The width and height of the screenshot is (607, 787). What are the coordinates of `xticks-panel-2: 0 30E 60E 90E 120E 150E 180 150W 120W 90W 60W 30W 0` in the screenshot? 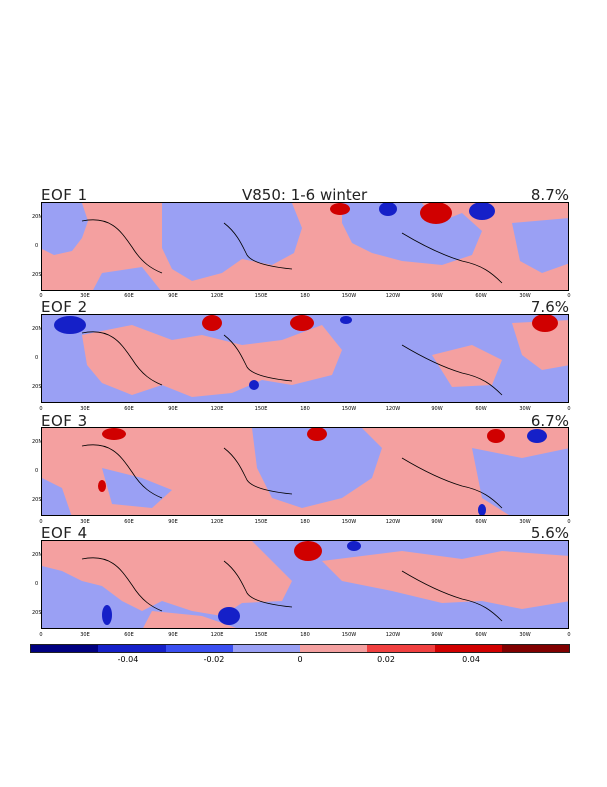 It's located at (305, 411).